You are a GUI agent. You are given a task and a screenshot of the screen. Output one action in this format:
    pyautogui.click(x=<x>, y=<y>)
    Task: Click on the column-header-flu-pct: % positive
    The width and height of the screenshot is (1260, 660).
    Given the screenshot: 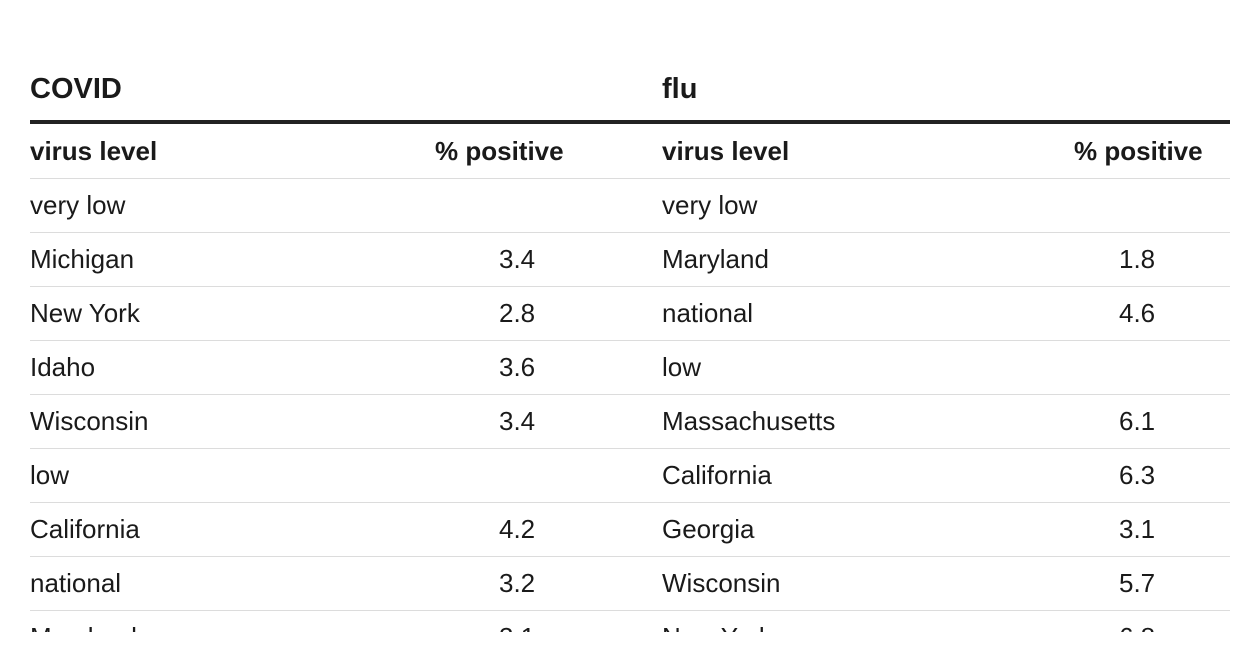 What is the action you would take?
    pyautogui.click(x=1146, y=151)
    